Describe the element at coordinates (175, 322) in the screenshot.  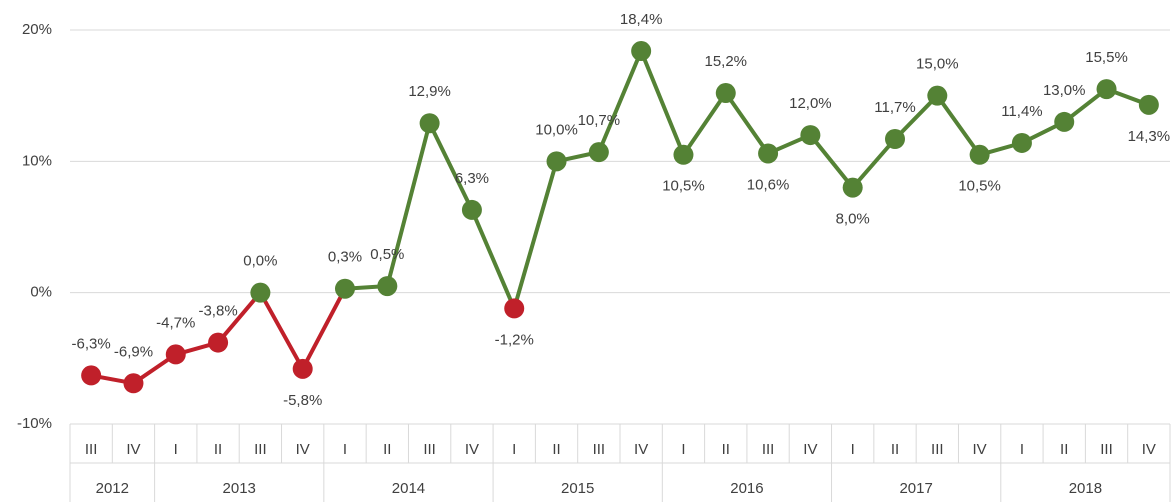
I see `data-label: -4,7%` at that location.